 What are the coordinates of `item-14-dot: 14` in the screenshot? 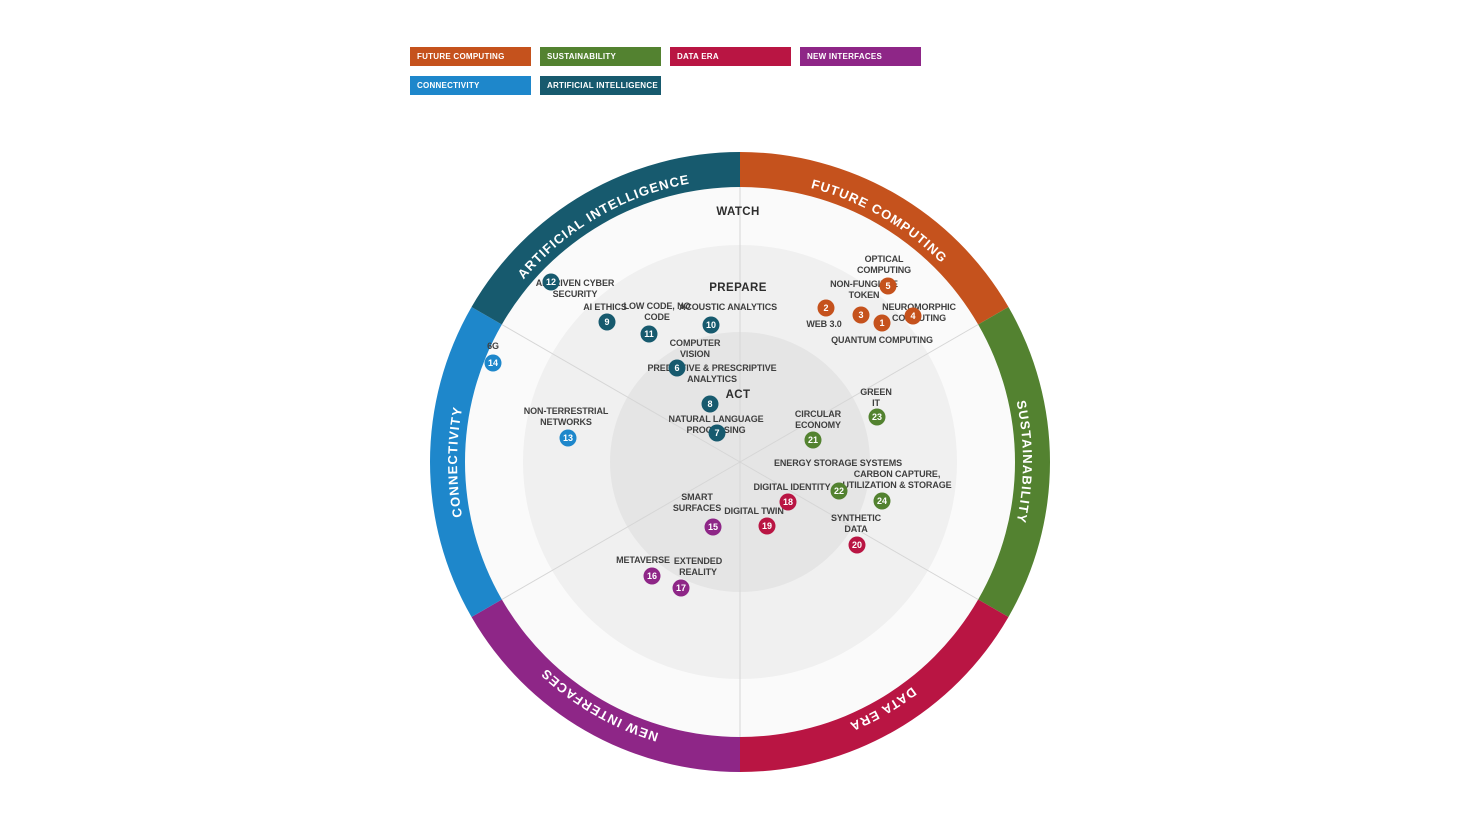 It's located at (493, 363).